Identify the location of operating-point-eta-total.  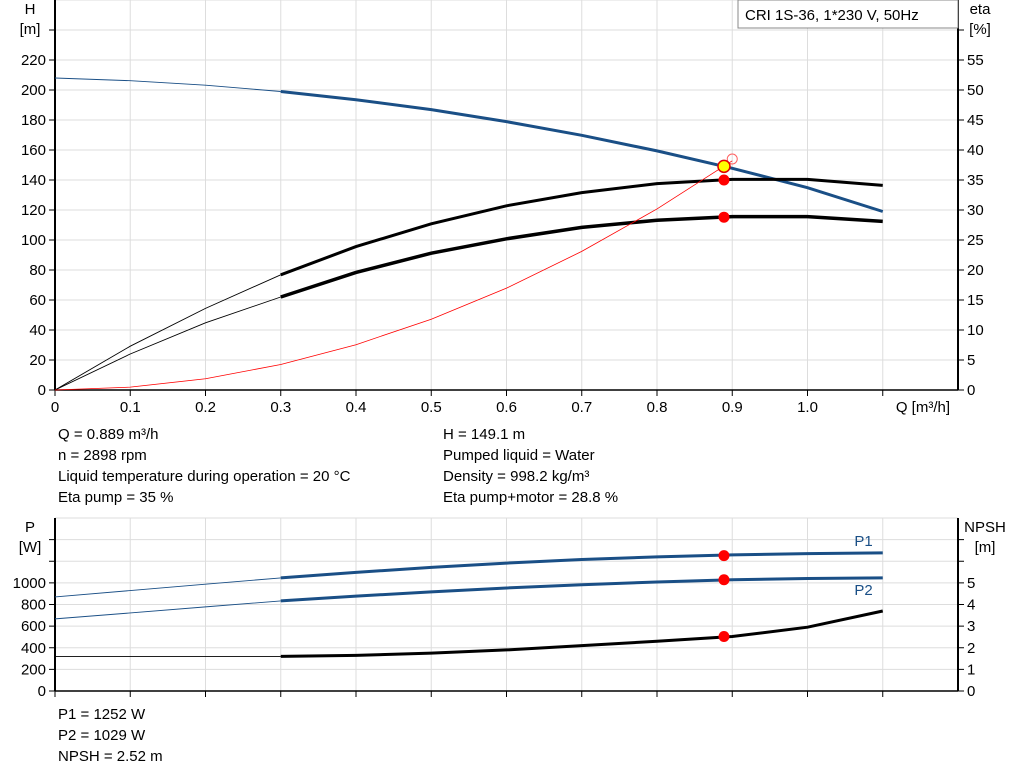
(724, 217).